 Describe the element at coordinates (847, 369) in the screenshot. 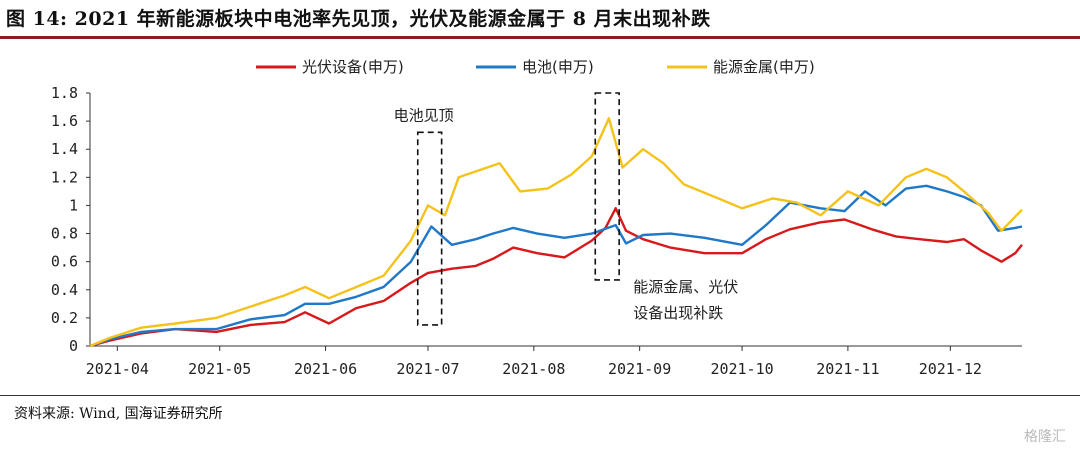

I see `x-tick-label: 2021-11` at that location.